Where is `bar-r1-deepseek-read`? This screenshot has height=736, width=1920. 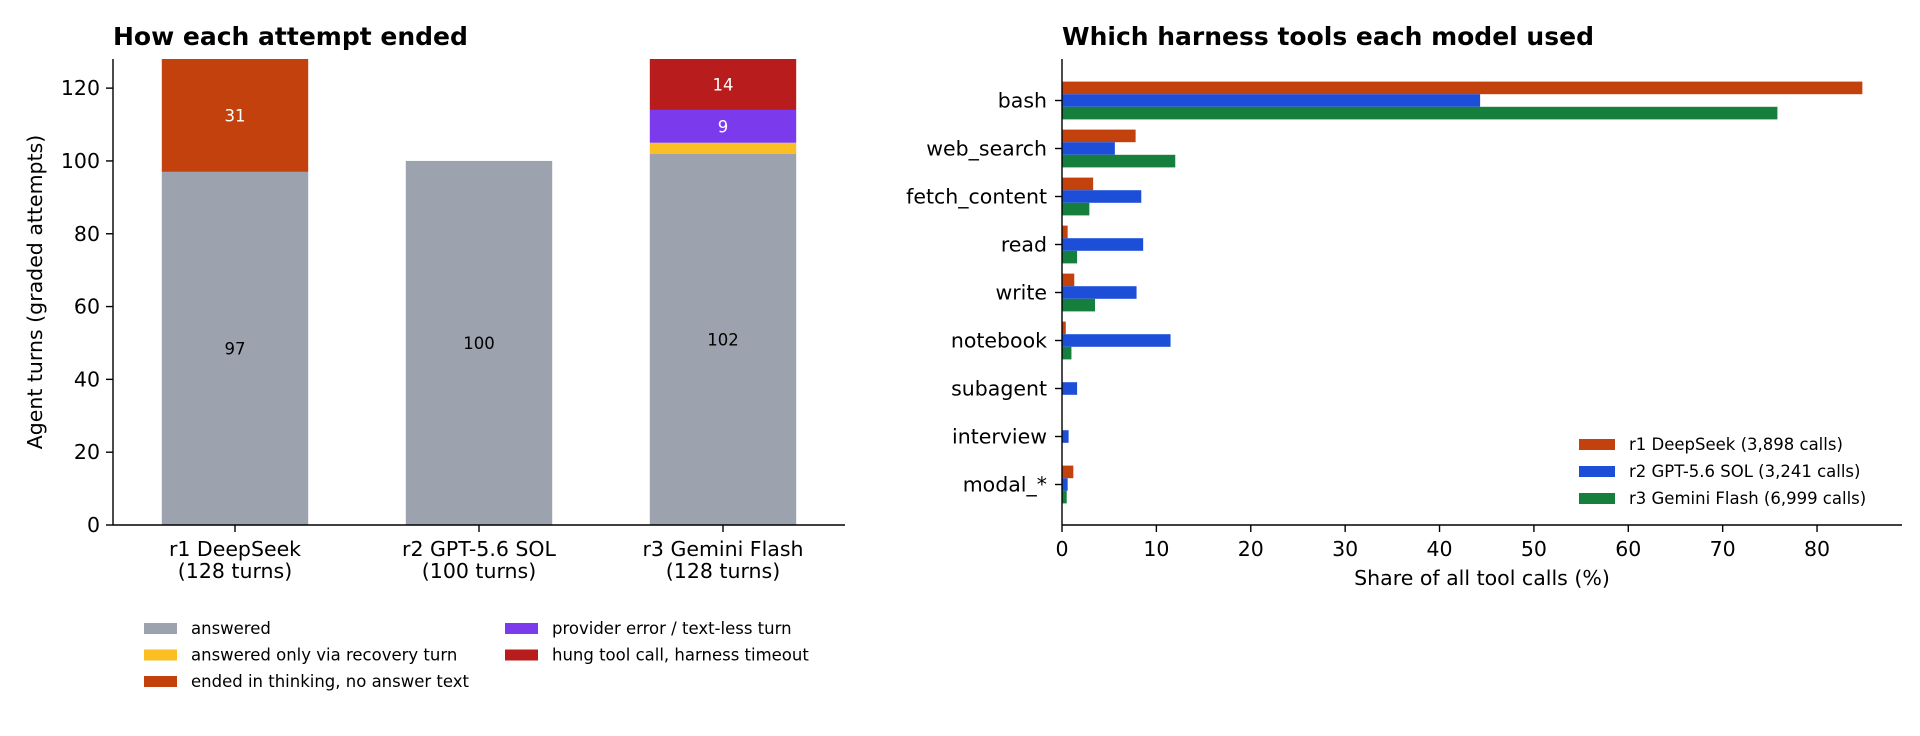 bar-r1-deepseek-read is located at coordinates (1065, 232).